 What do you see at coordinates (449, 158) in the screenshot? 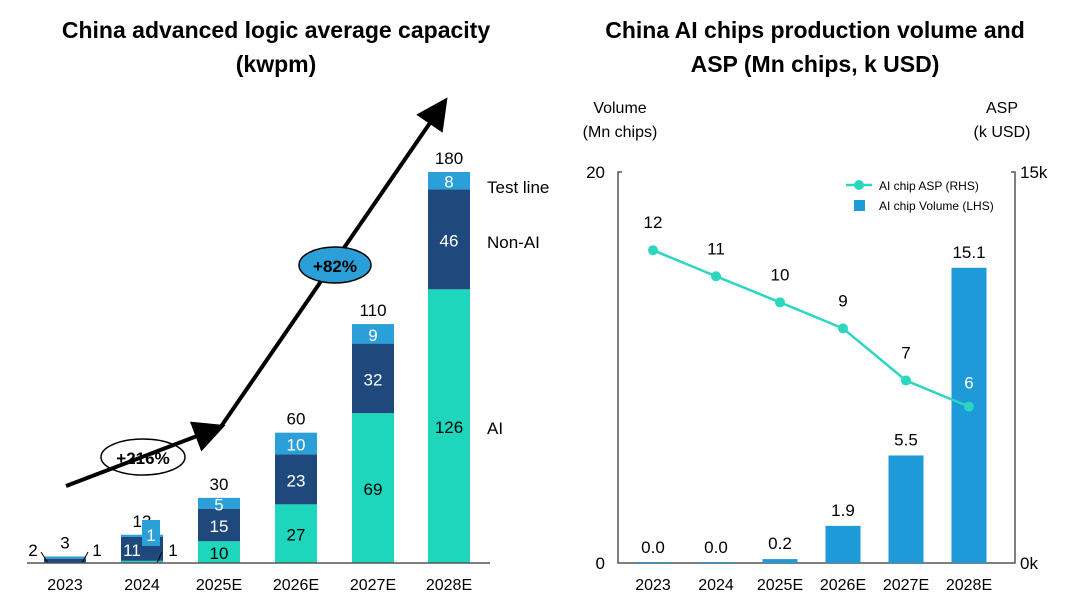
I see `total-label: 180` at bounding box center [449, 158].